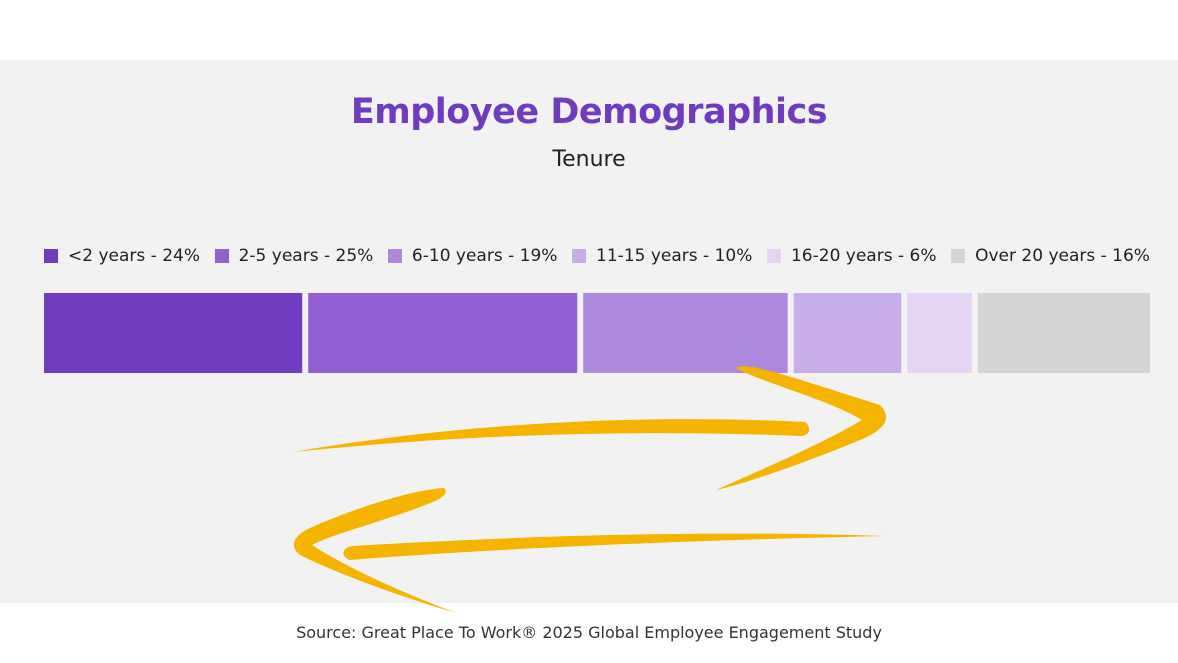  What do you see at coordinates (134, 256) in the screenshot?
I see `legend-label: <2 years - 24%` at bounding box center [134, 256].